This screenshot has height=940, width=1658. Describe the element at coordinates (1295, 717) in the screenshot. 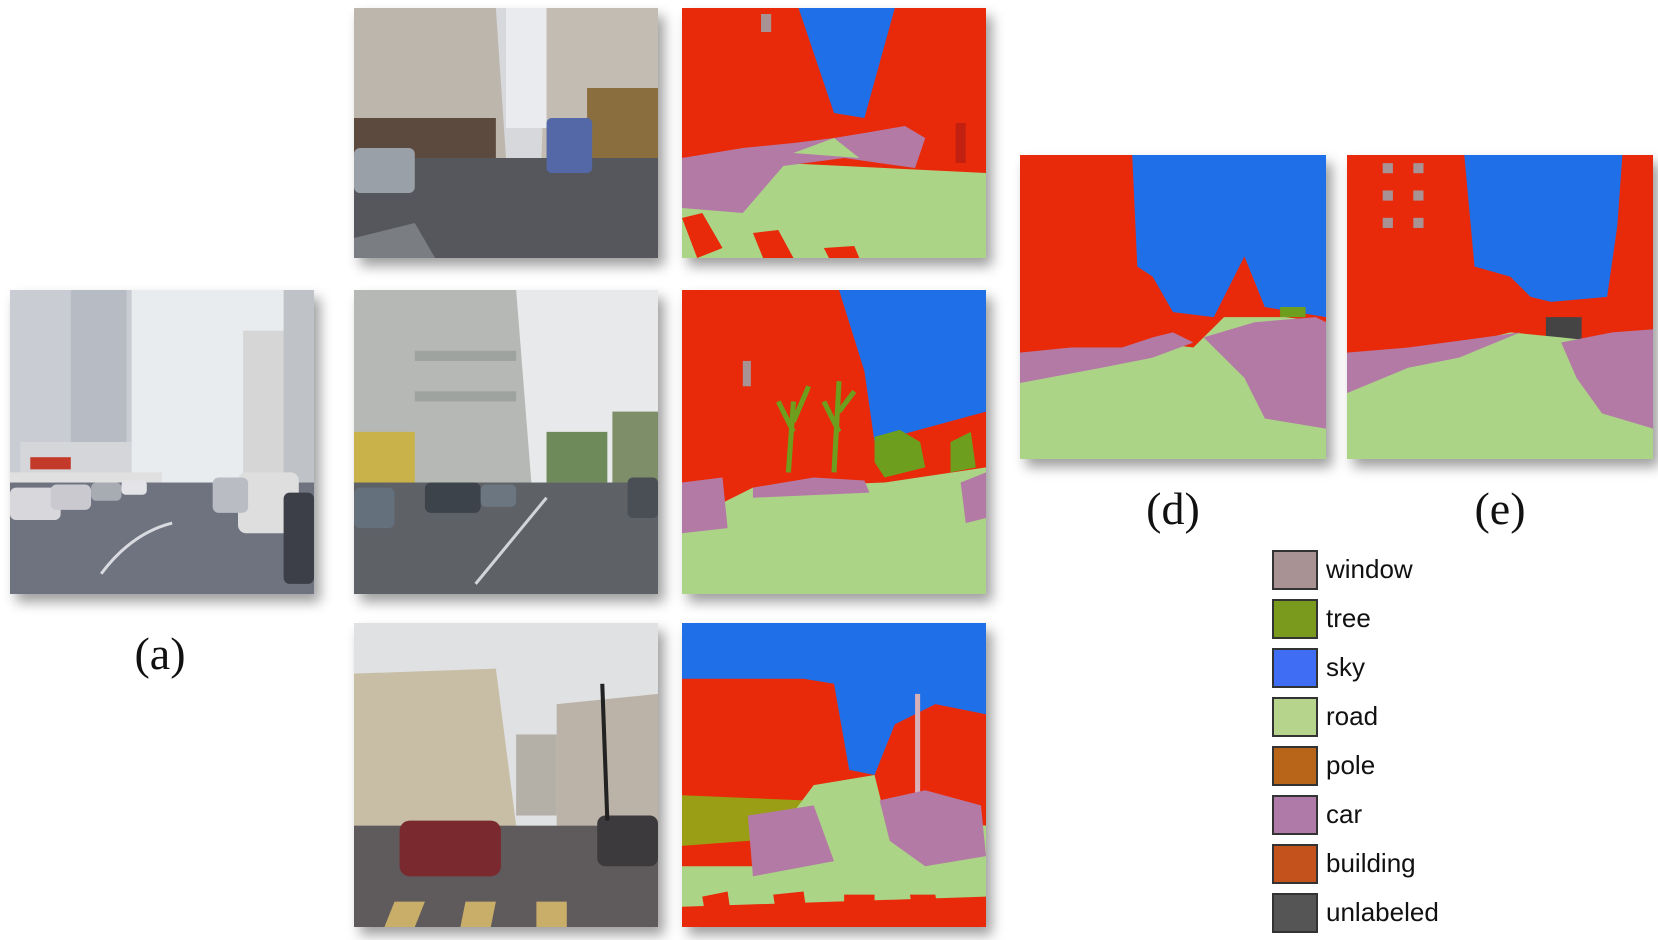

I see `legend-swatch-road` at that location.